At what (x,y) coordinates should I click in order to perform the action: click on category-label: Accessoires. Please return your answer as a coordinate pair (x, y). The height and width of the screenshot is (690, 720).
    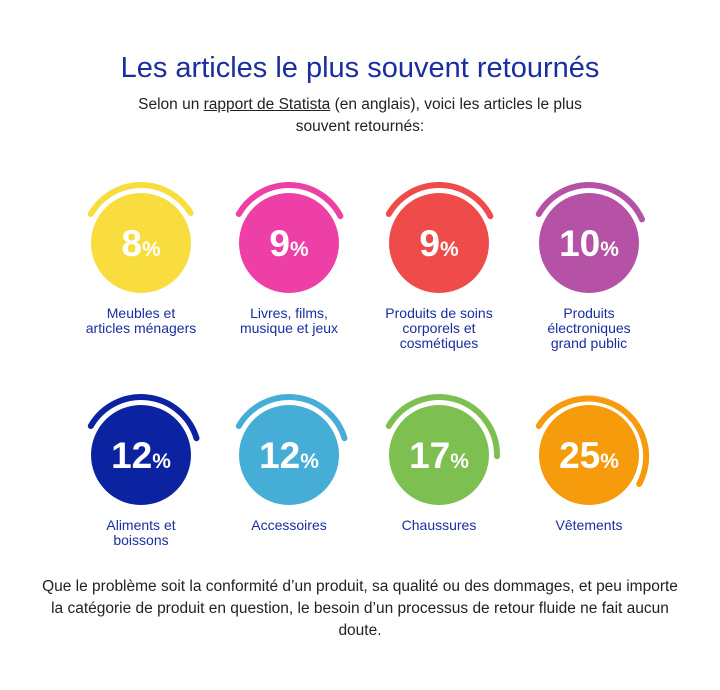
    Looking at the image, I should click on (288, 525).